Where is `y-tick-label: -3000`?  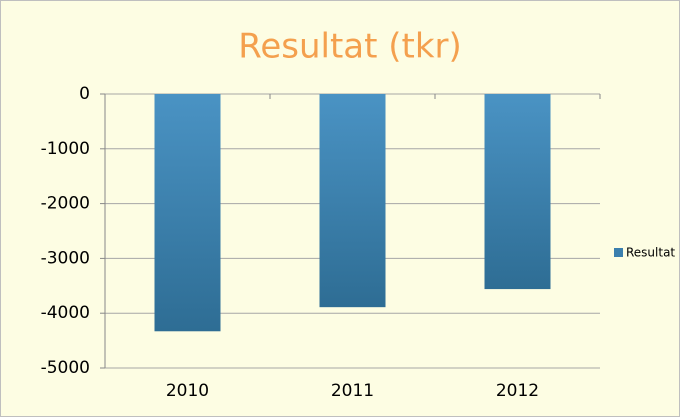
y-tick-label: -3000 is located at coordinates (65, 258).